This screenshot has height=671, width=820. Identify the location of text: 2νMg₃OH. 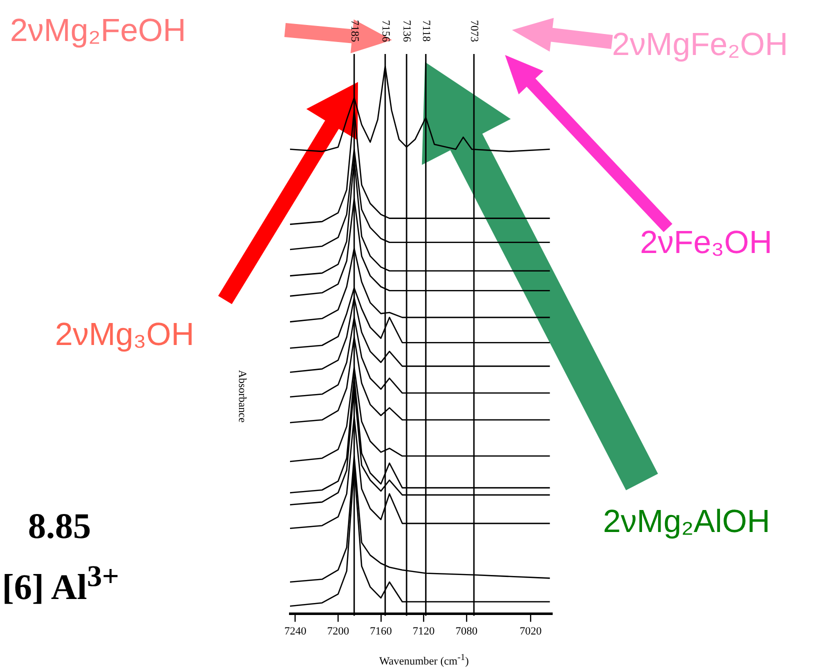
(124, 334).